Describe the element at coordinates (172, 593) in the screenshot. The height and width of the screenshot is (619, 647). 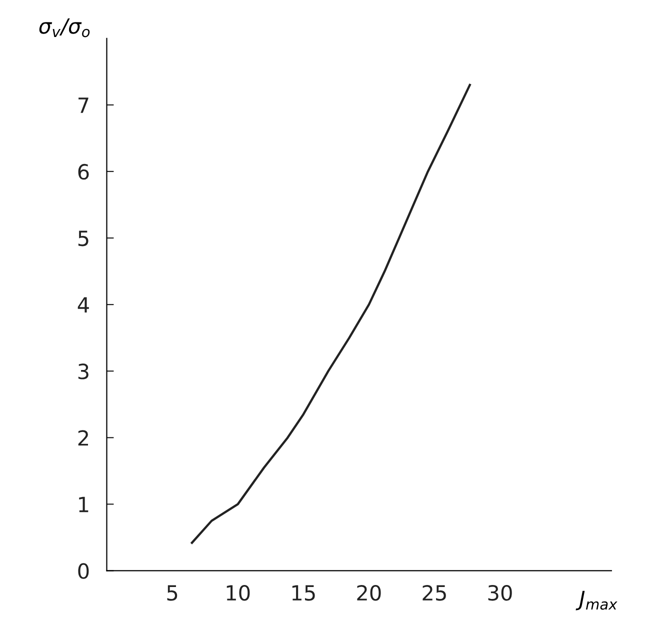
I see `x-tick-label: 5` at that location.